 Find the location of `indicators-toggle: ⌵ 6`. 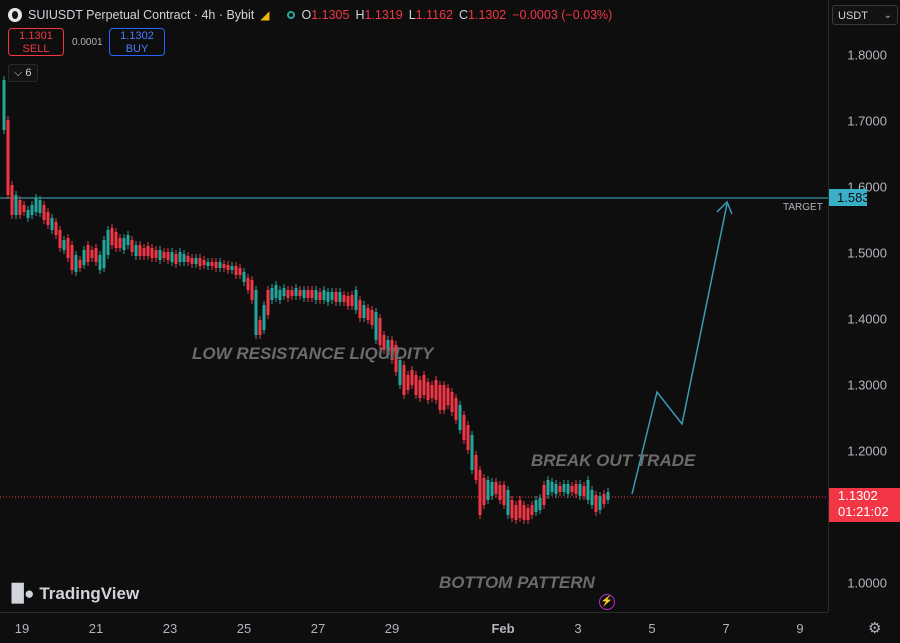

indicators-toggle: ⌵ 6 is located at coordinates (23, 73).